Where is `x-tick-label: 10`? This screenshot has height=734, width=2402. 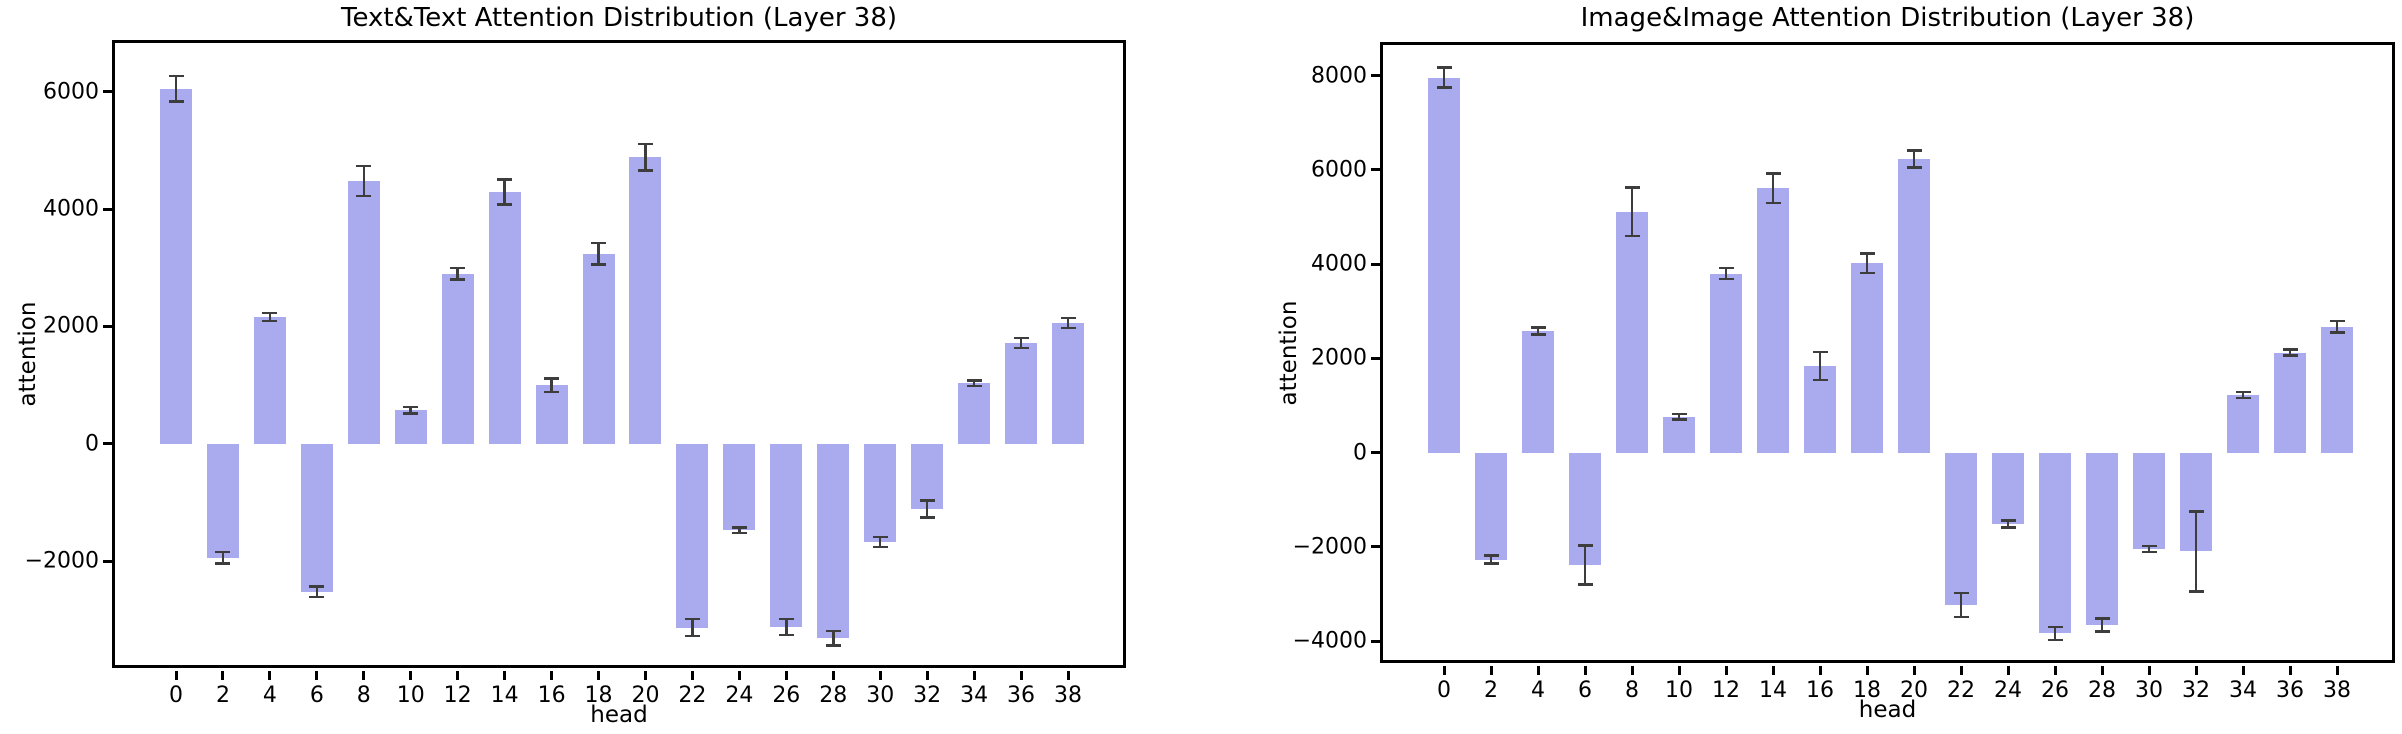
x-tick-label: 10 is located at coordinates (410, 695).